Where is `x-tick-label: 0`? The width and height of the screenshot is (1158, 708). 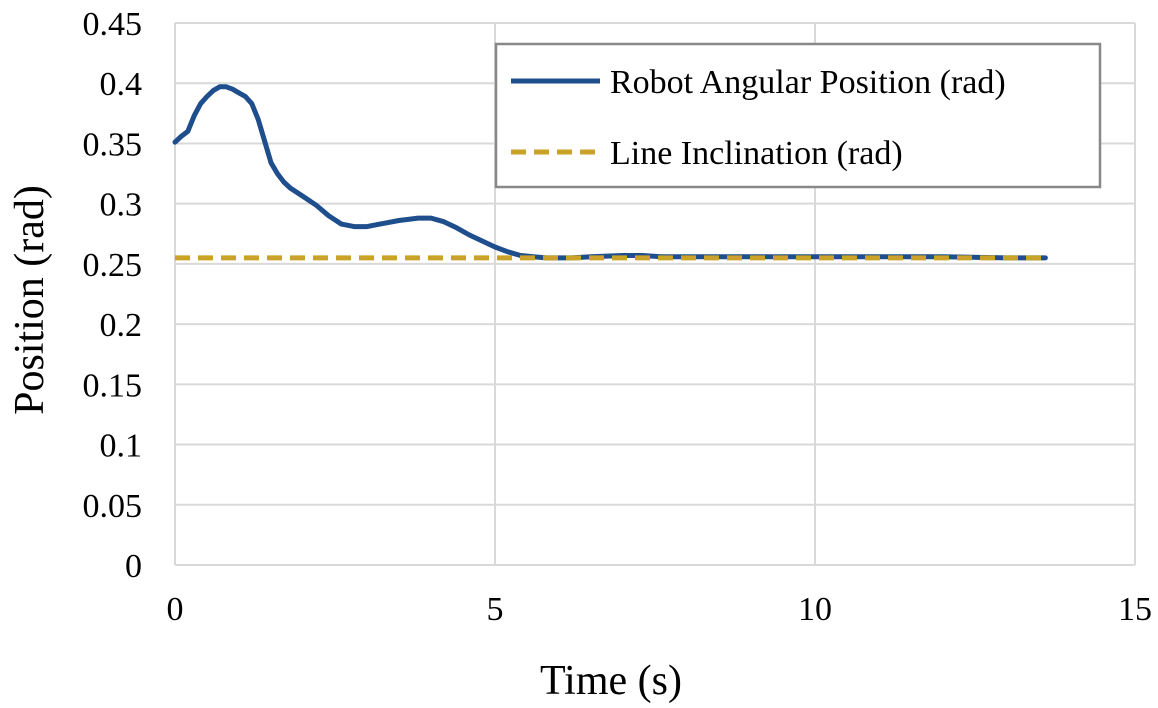 x-tick-label: 0 is located at coordinates (175, 609).